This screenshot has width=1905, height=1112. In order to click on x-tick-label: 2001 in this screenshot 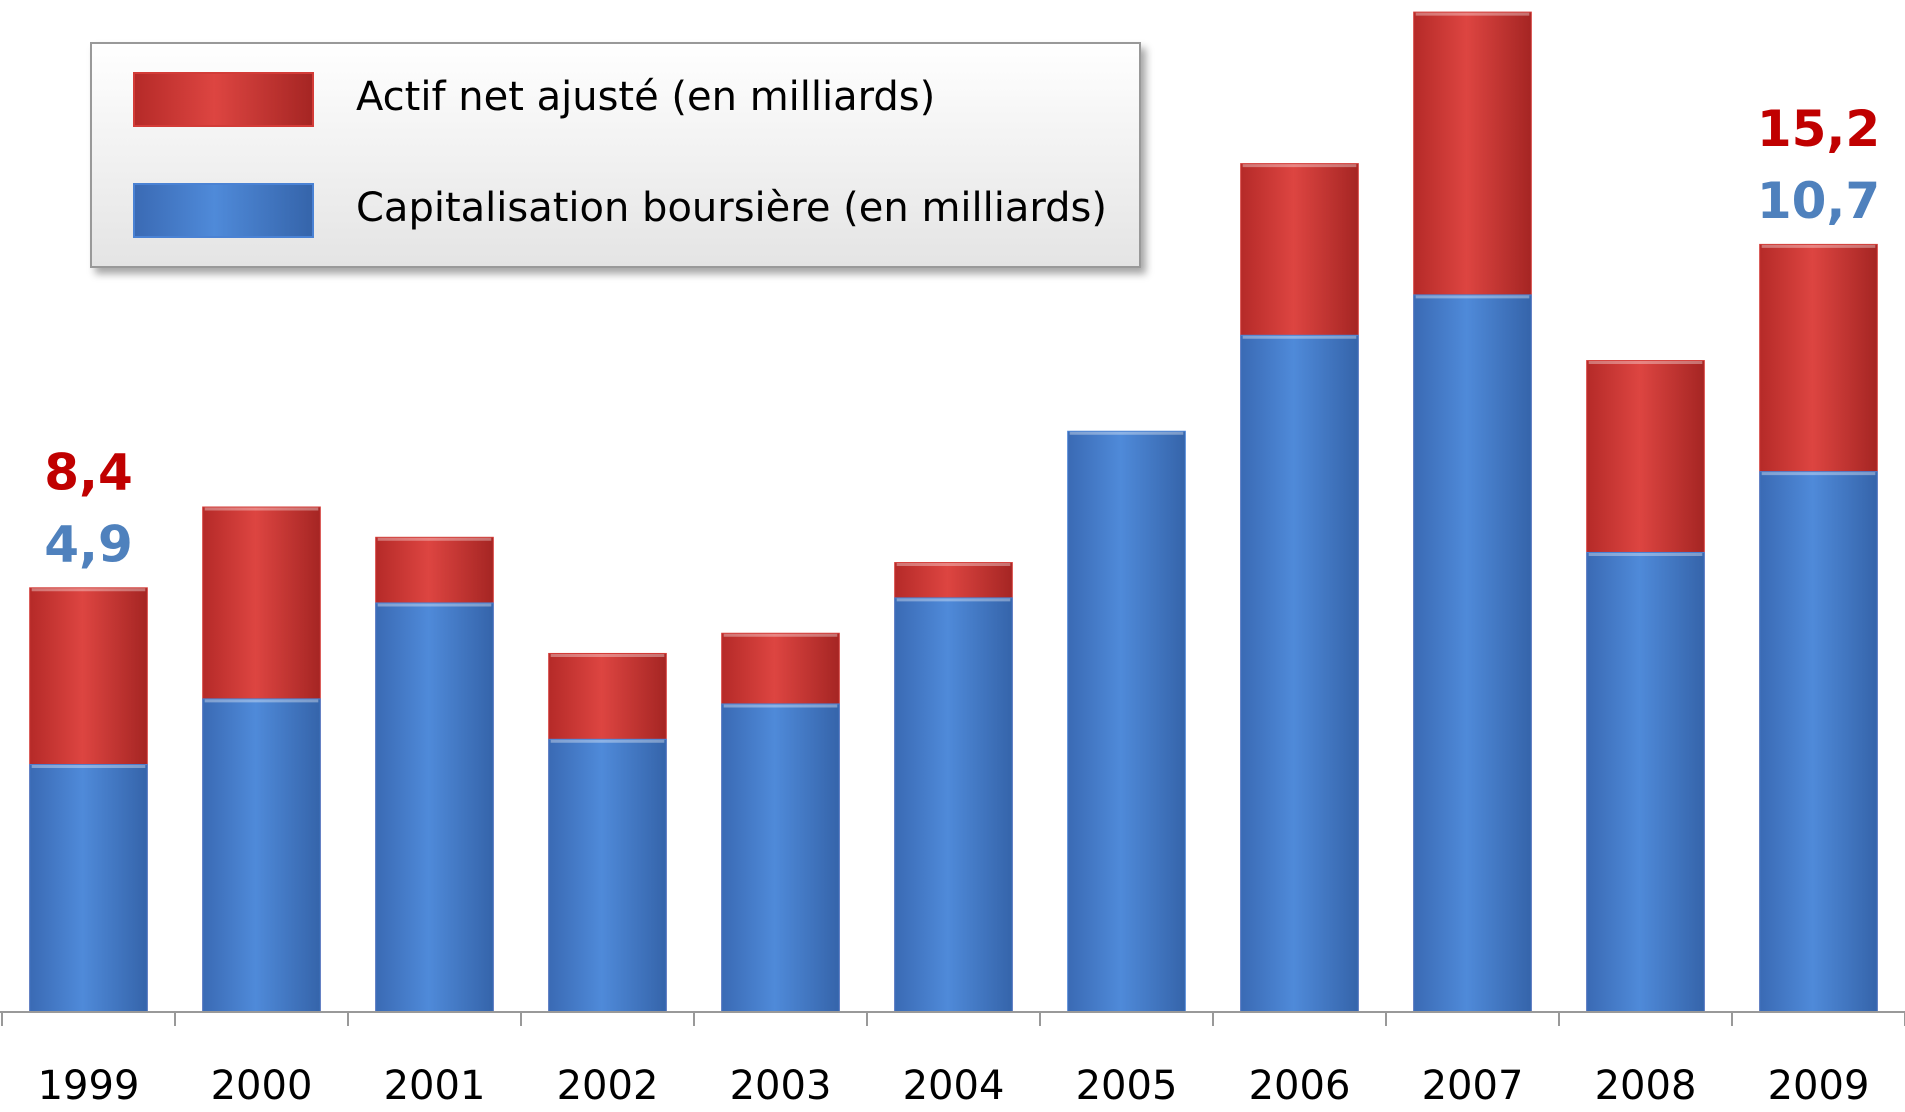, I will do `click(435, 1086)`.